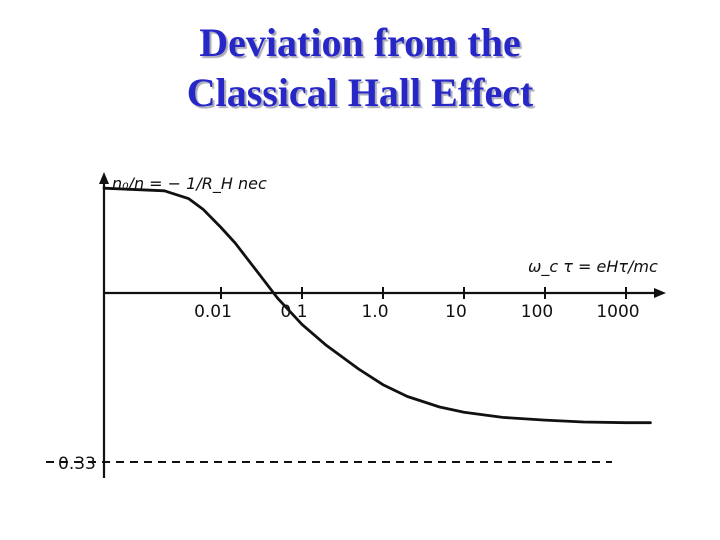 The image size is (720, 540). What do you see at coordinates (104, 178) in the screenshot?
I see `y-axis-arrow` at bounding box center [104, 178].